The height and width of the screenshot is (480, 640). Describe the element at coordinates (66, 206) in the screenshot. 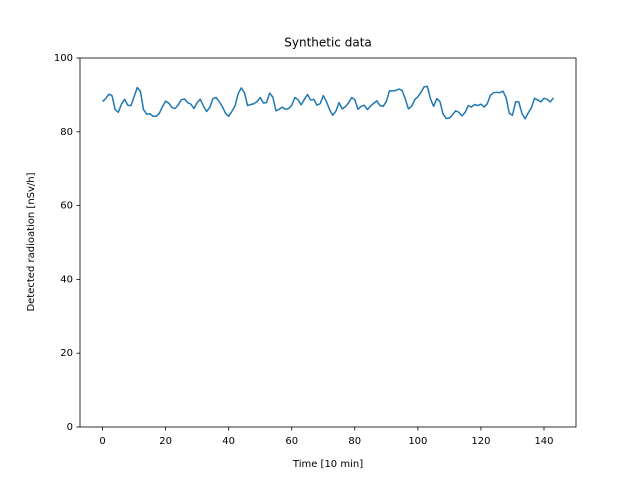

I see `y-tick-label: 60` at that location.